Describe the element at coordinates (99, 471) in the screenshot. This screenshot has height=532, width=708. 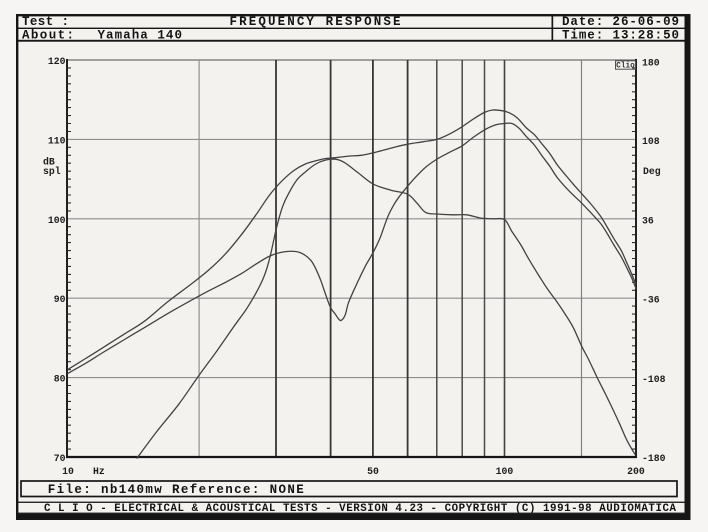
I see `svg-text: Hz` at that location.